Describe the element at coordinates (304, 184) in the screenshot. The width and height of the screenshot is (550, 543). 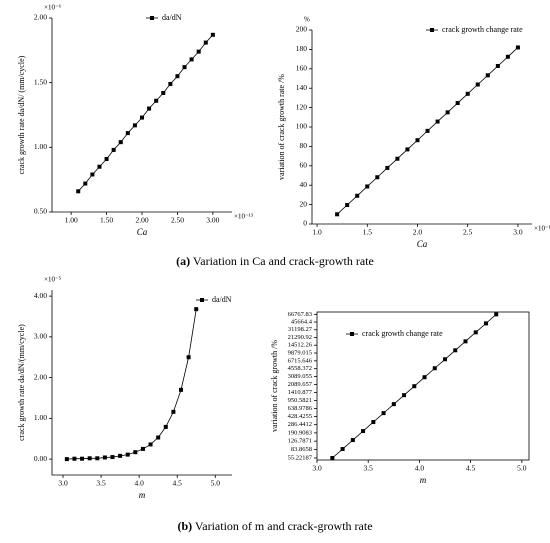
I see `y-tick-label: 40` at that location.